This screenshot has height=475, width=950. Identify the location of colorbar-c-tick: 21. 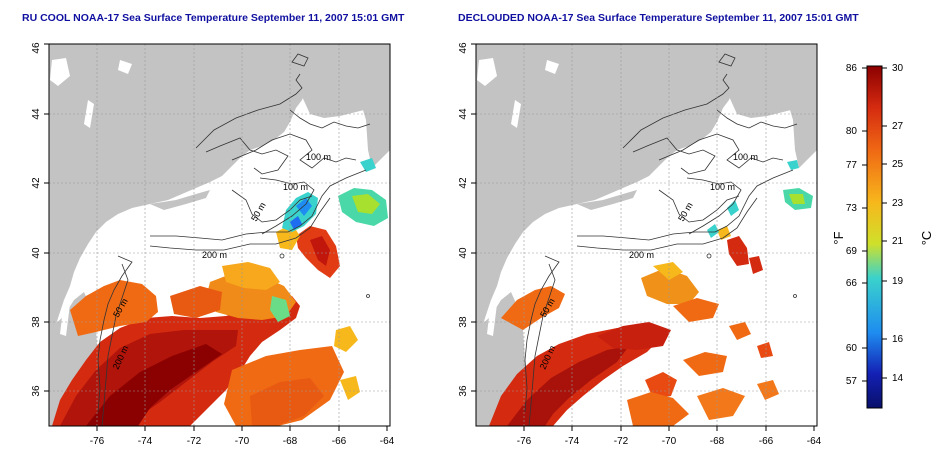
(898, 241).